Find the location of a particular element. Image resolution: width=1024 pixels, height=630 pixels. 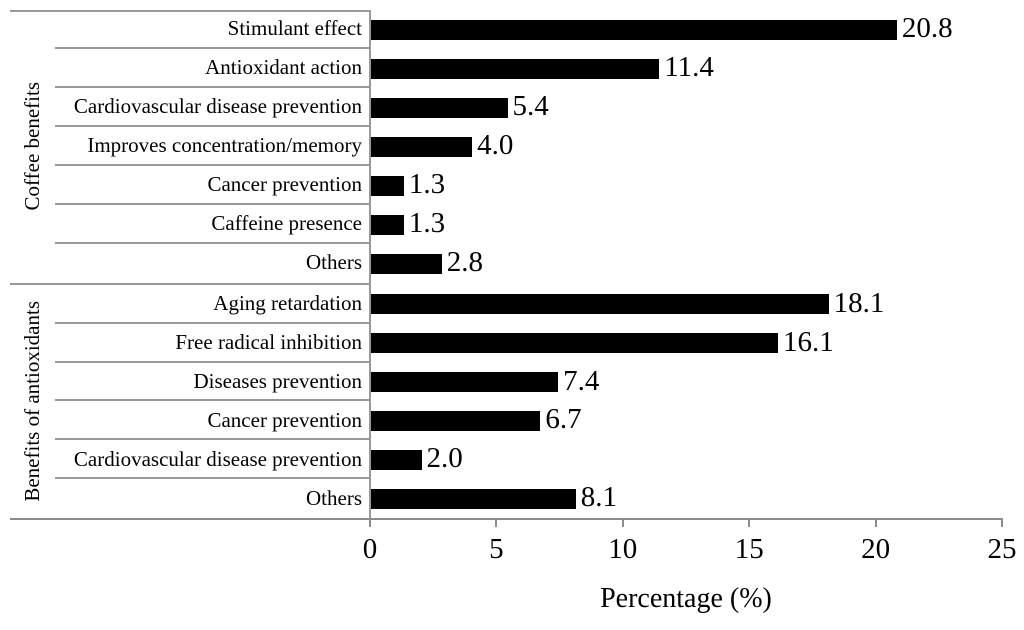

x-axis-ticks is located at coordinates (686, 522).